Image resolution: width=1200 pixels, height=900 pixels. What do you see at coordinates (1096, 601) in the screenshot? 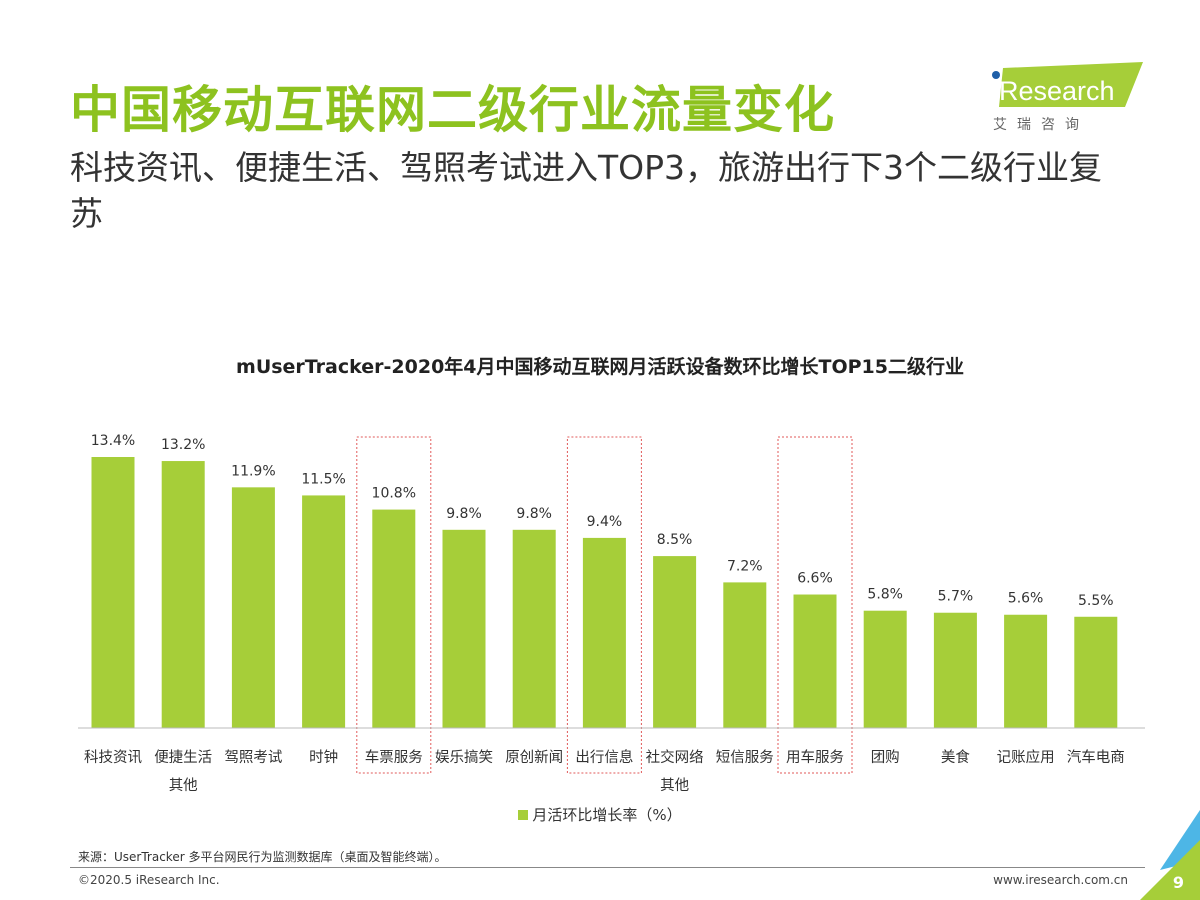
I see `data-label: 5.5%` at bounding box center [1096, 601].